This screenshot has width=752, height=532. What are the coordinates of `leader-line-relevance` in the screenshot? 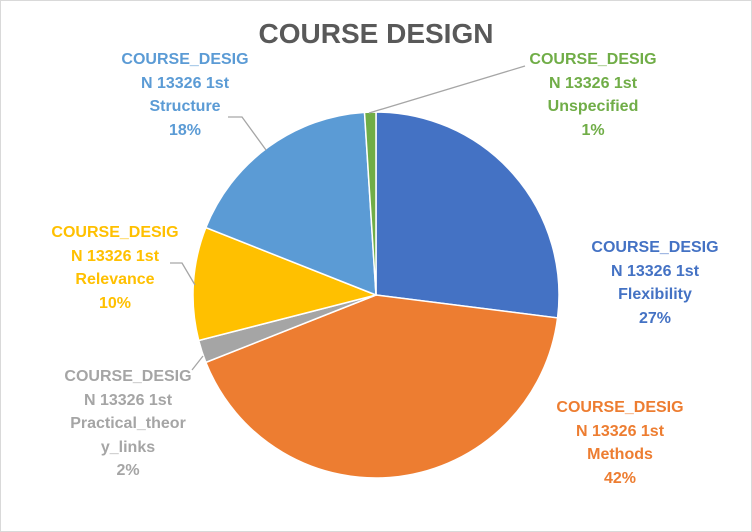 It's located at (183, 274).